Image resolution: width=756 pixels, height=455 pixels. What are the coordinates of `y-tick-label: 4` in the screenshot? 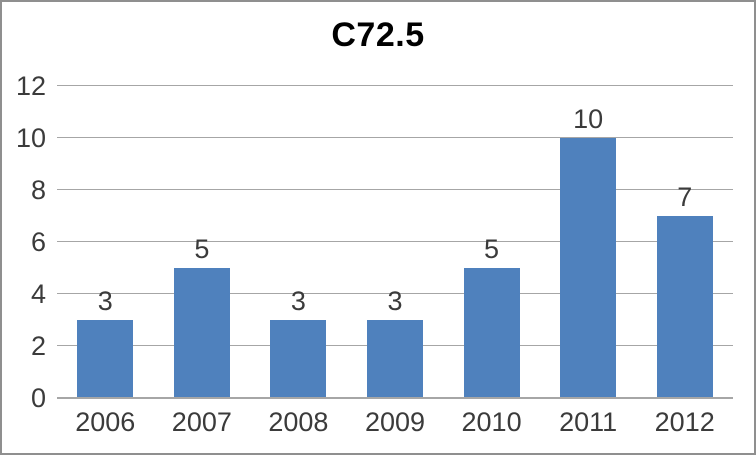 It's located at (38, 294).